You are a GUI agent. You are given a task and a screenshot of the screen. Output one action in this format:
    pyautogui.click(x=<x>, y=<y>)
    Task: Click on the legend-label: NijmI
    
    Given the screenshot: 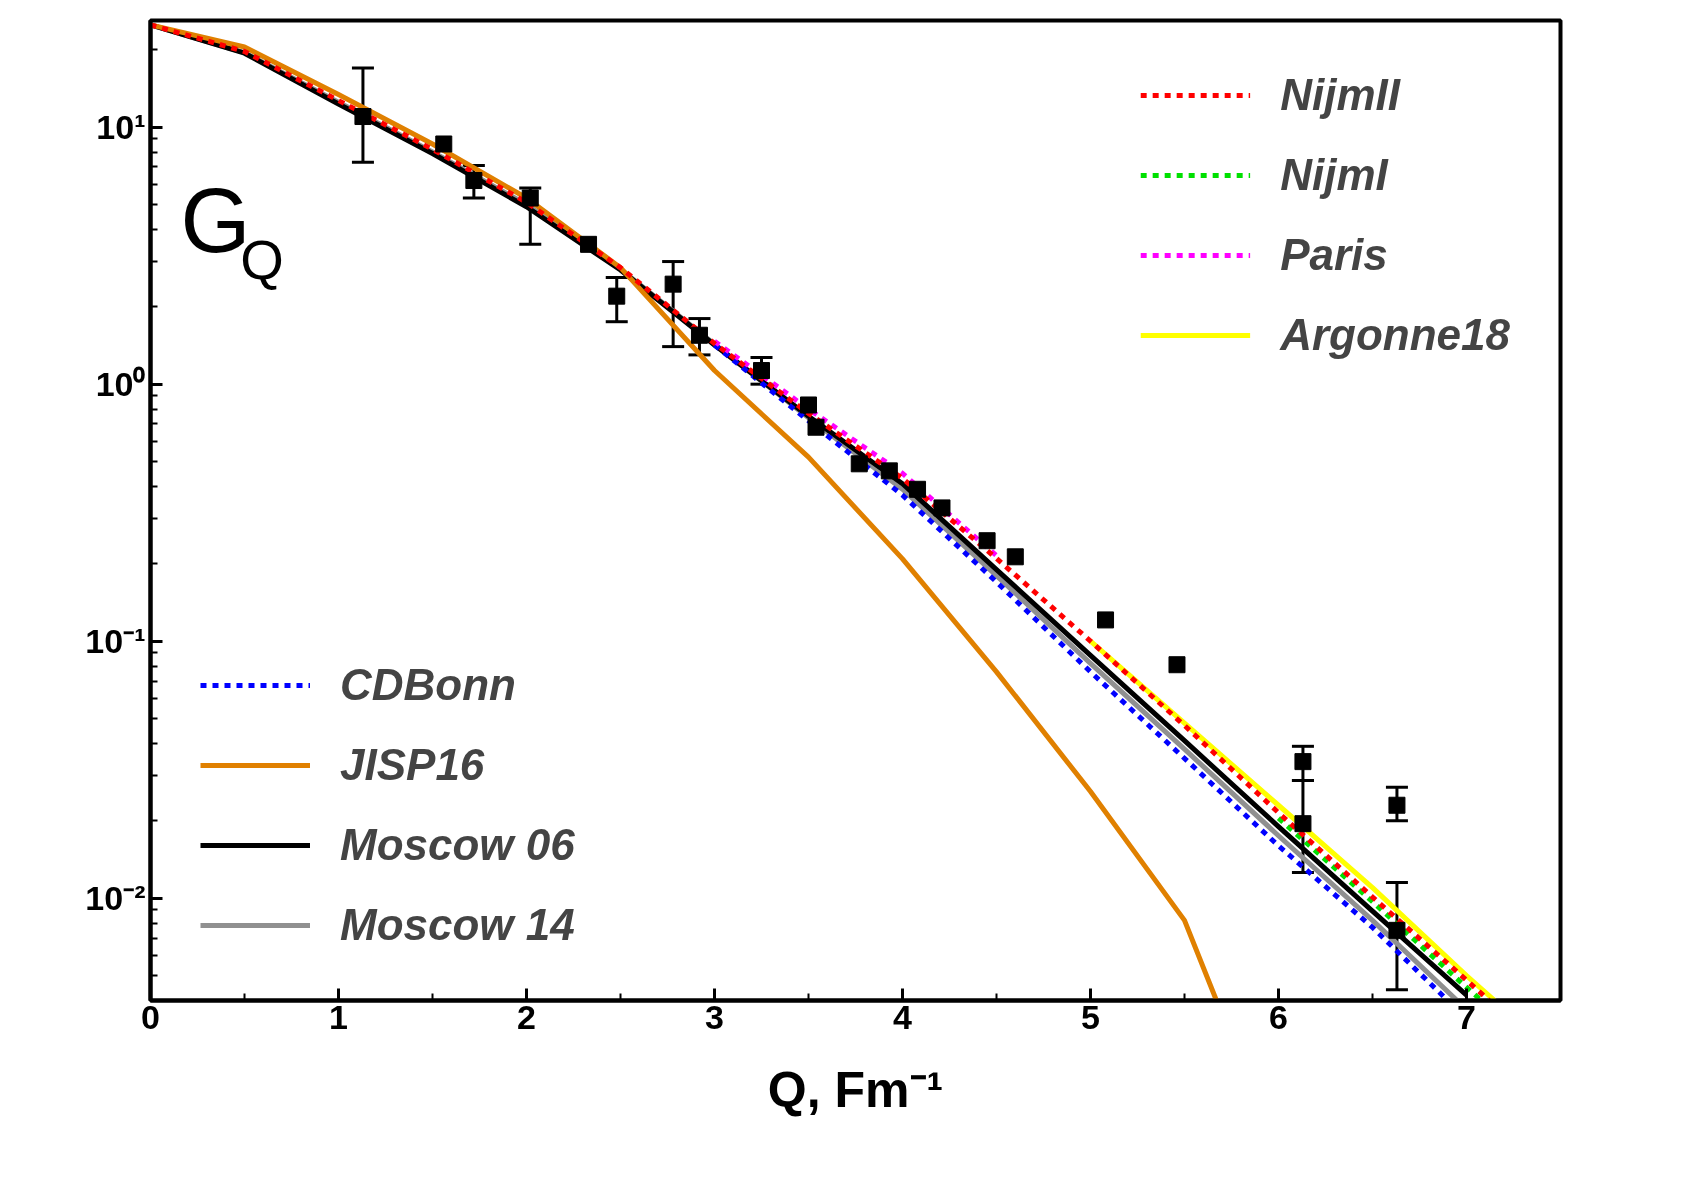 What is the action you would take?
    pyautogui.click(x=1334, y=175)
    